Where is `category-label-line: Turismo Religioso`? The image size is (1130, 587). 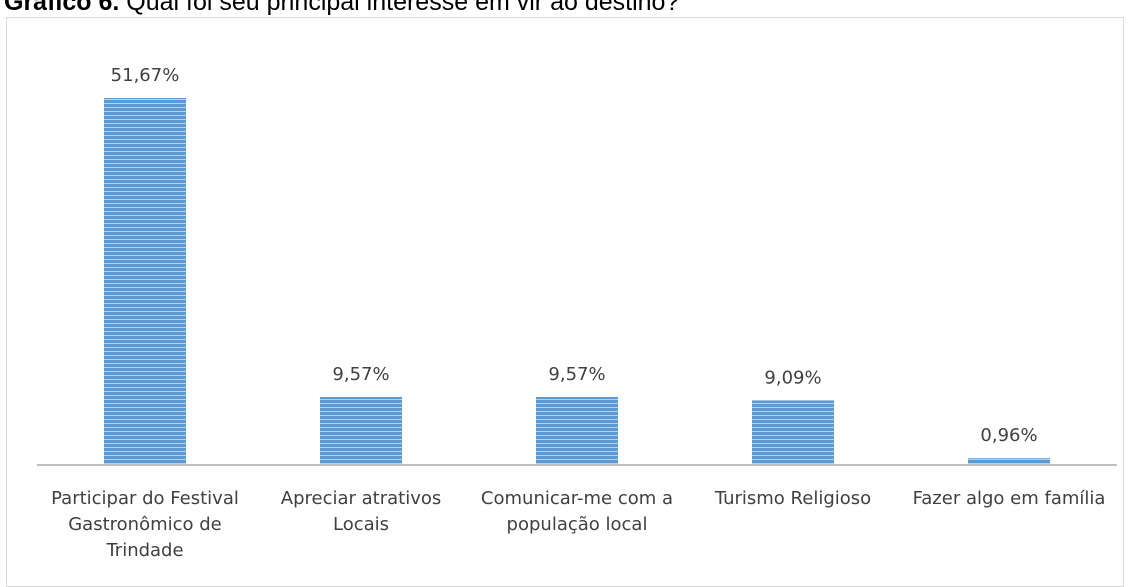 category-label-line: Turismo Religioso is located at coordinates (792, 498).